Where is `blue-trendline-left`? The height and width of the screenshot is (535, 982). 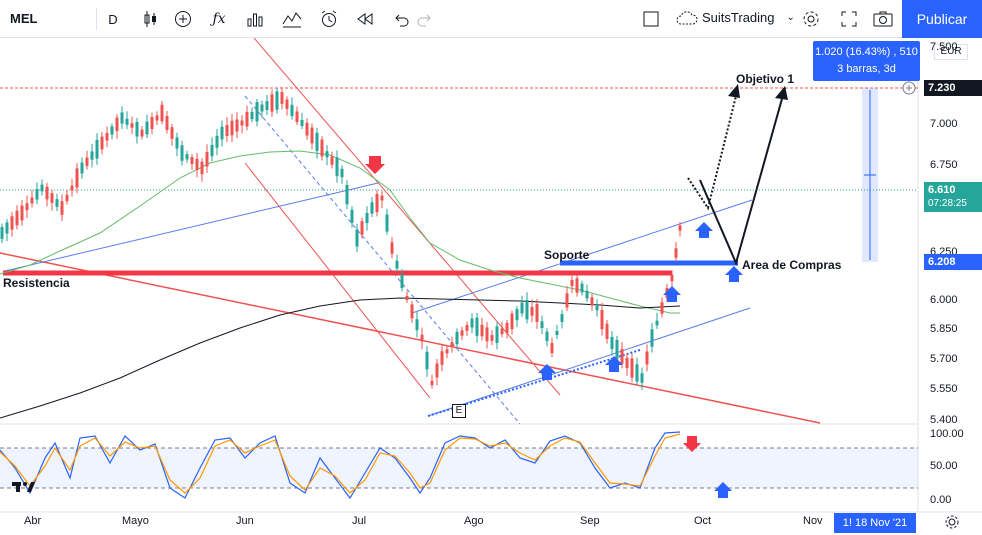 blue-trendline-left is located at coordinates (191, 227).